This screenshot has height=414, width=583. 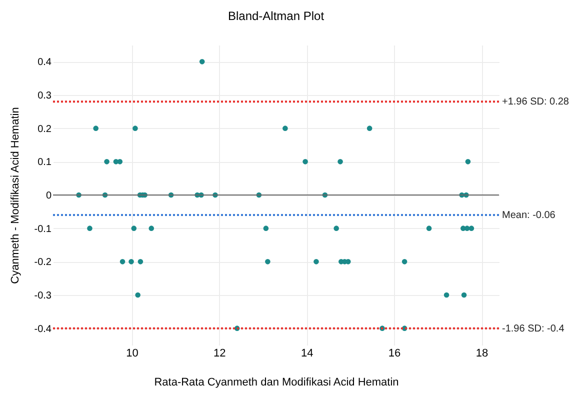 I want to click on x-tick-label: 16, so click(x=394, y=354).